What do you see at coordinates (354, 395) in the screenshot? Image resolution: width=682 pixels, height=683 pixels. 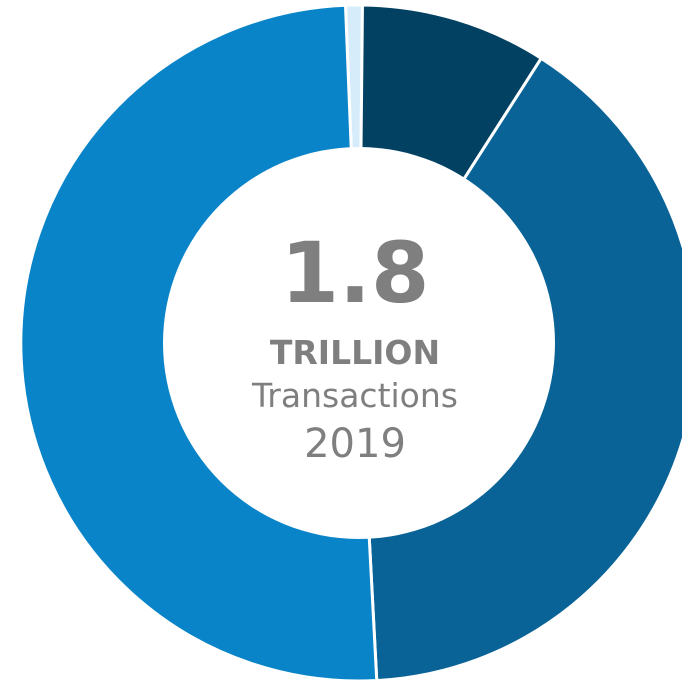 I see `center-label: Transactions` at bounding box center [354, 395].